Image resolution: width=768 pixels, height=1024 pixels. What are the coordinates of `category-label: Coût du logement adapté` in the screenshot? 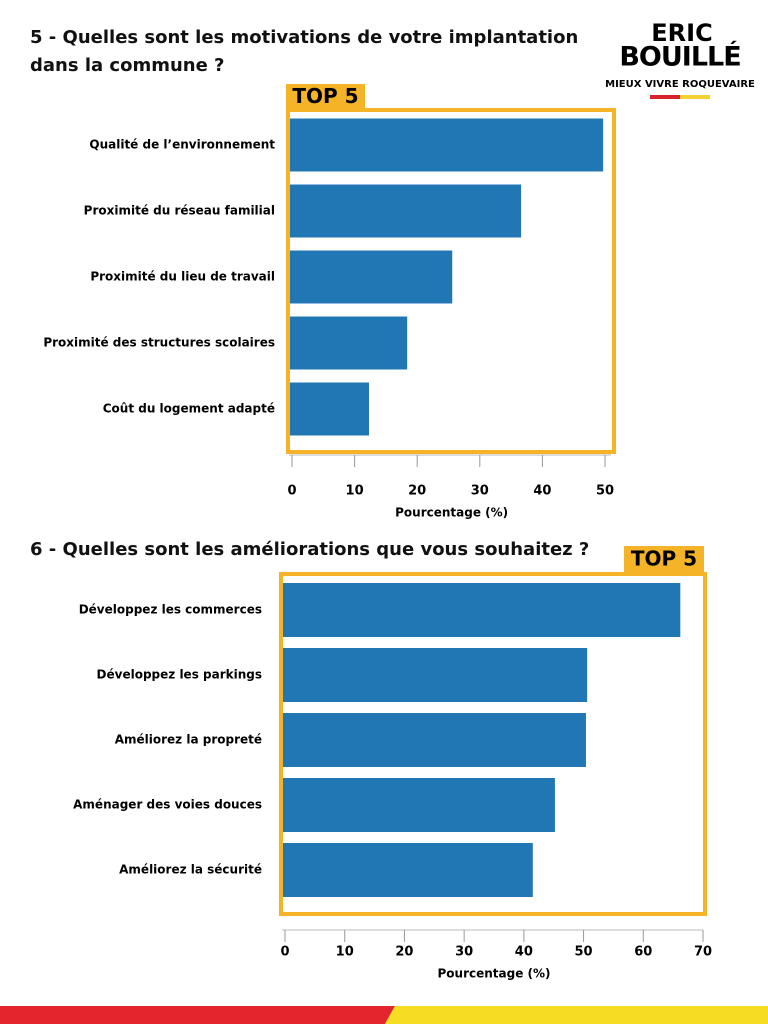 It's located at (189, 409).